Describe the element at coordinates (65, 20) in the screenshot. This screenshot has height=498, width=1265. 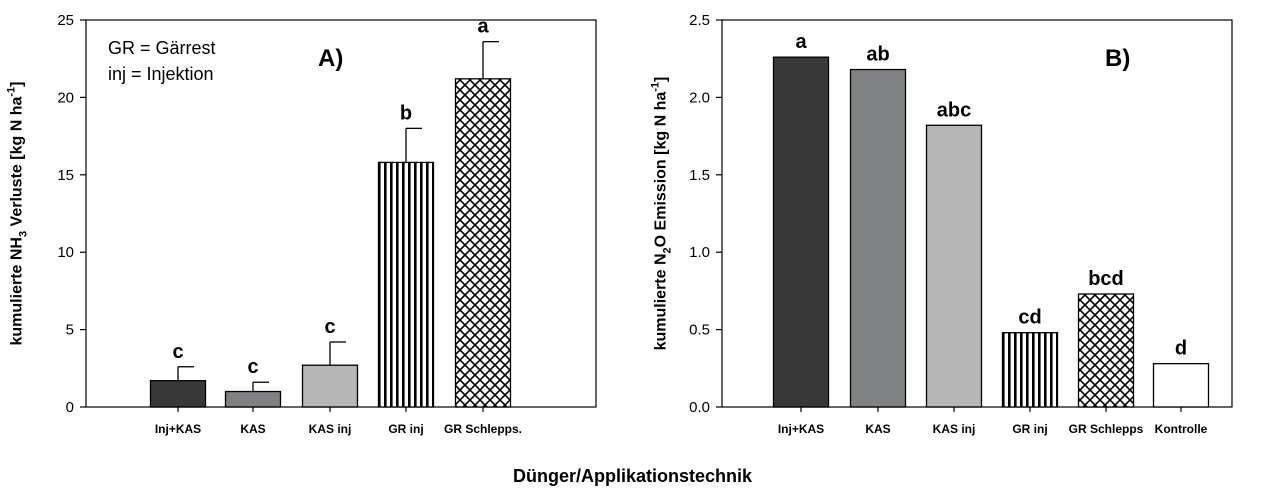
I see `y-tick-label: 25` at that location.